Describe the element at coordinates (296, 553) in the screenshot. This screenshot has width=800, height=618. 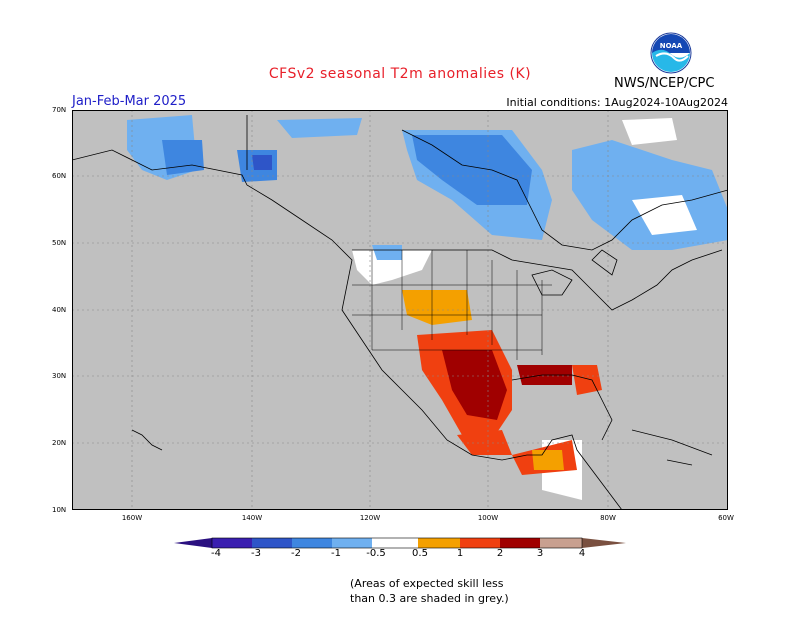
I see `legend-label: -2` at that location.